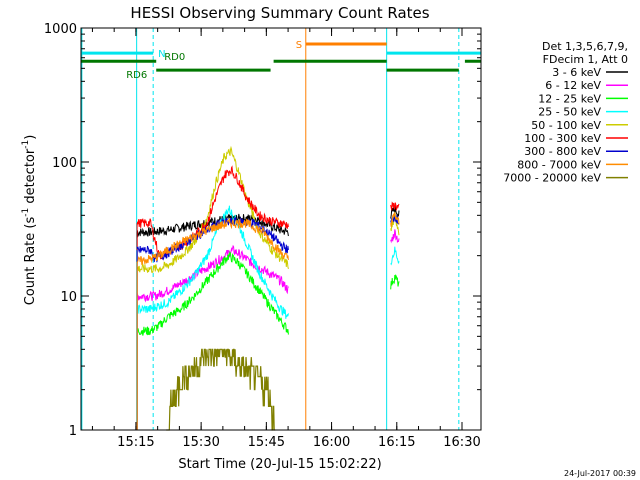 The height and width of the screenshot is (480, 640). What do you see at coordinates (64, 163) in the screenshot?
I see `y-tick-label: 100` at bounding box center [64, 163].